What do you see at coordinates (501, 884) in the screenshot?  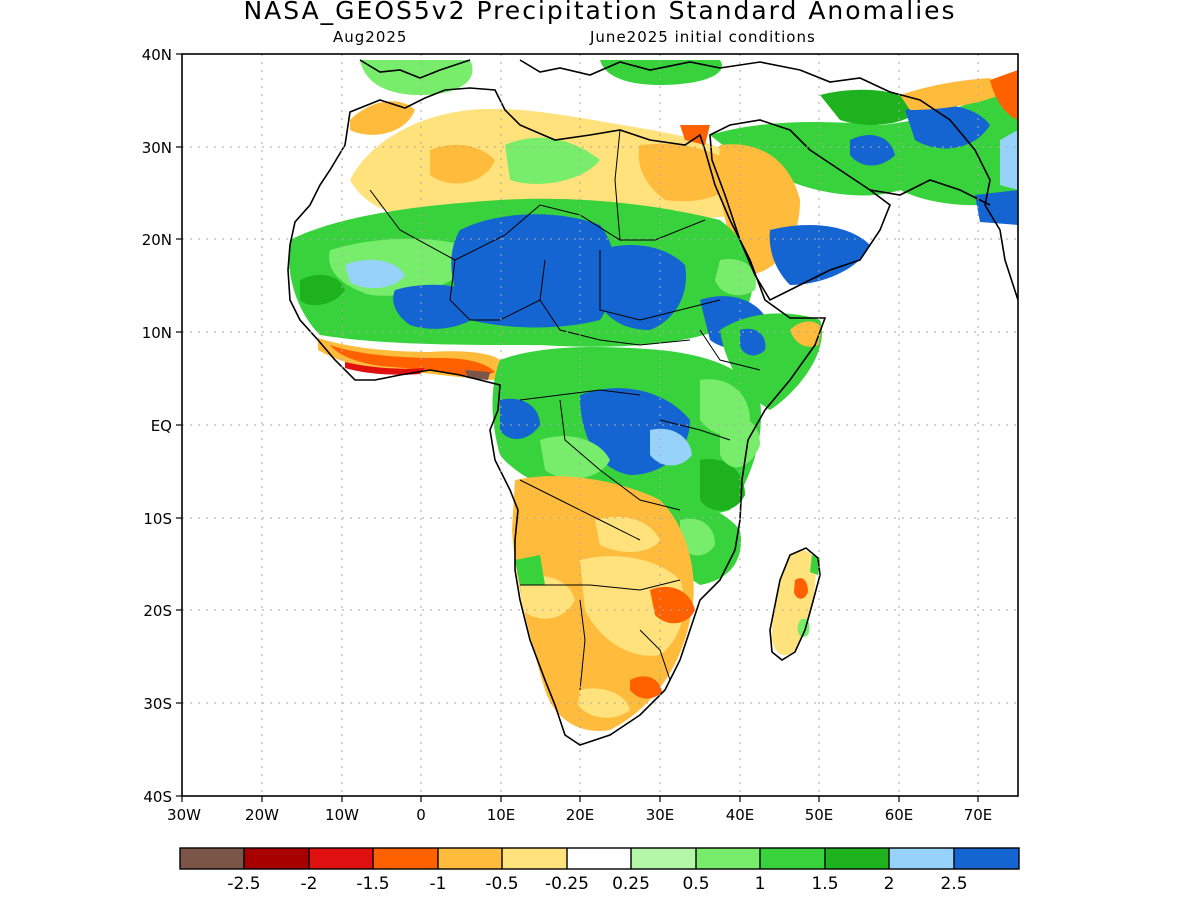 I see `colorbar-label: -0.5` at bounding box center [501, 884].